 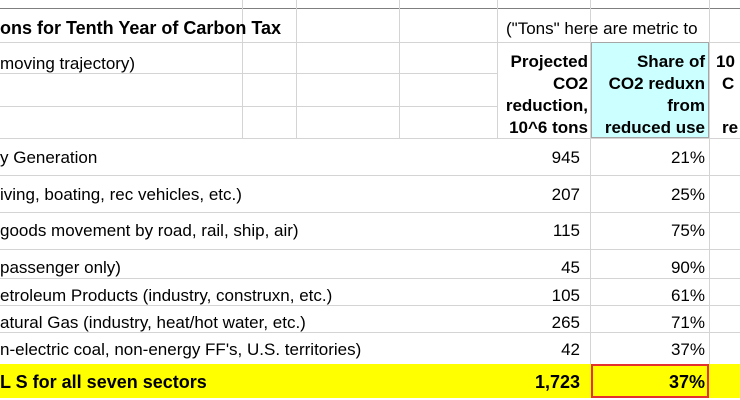 What do you see at coordinates (121, 194) in the screenshot?
I see `row-label: iving, boating, rec vehicles, etc.)` at bounding box center [121, 194].